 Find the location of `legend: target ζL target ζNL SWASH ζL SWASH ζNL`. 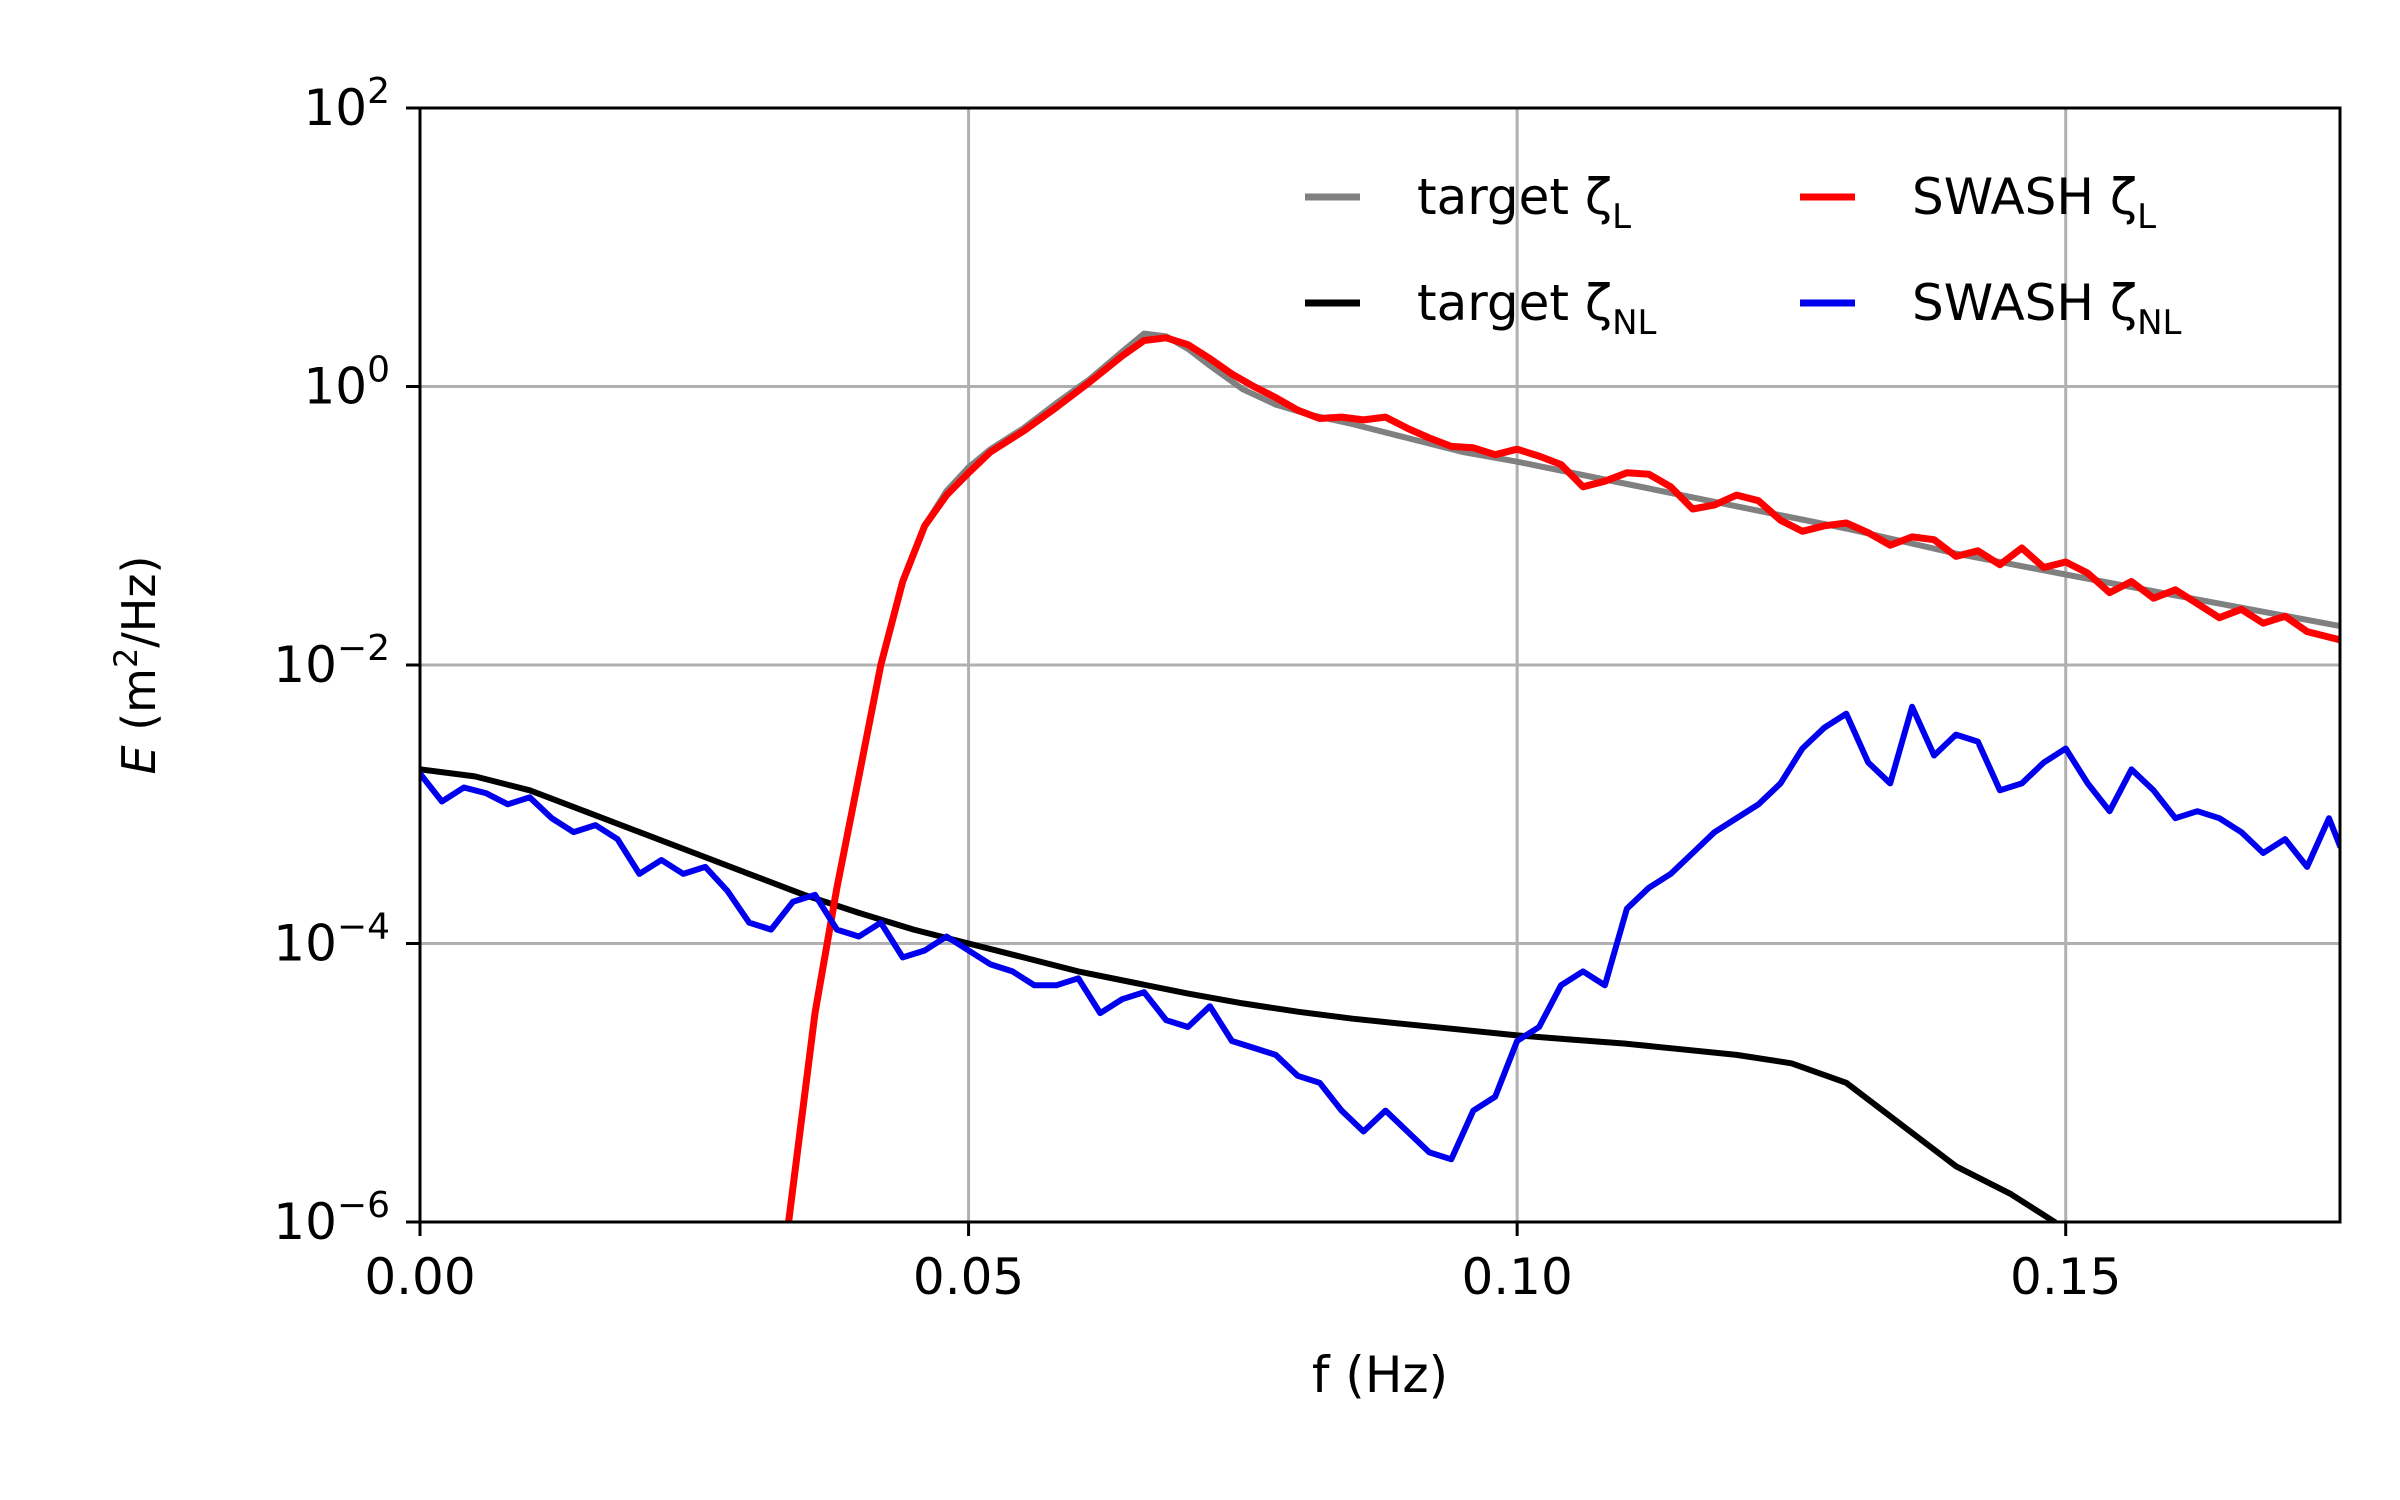

legend: target ζL target ζNL SWASH ζL SWASH ζNL is located at coordinates (1743, 255).